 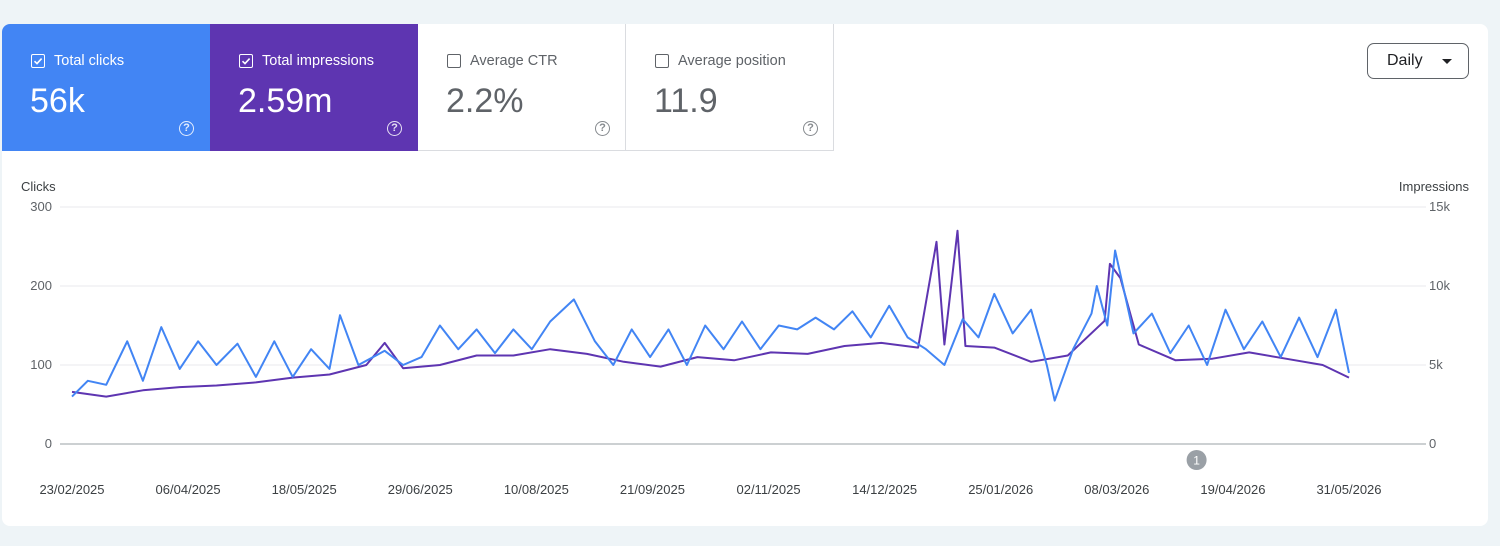 I want to click on metric-total-impressions: Total impressions 2.59m ?, so click(x=314, y=87).